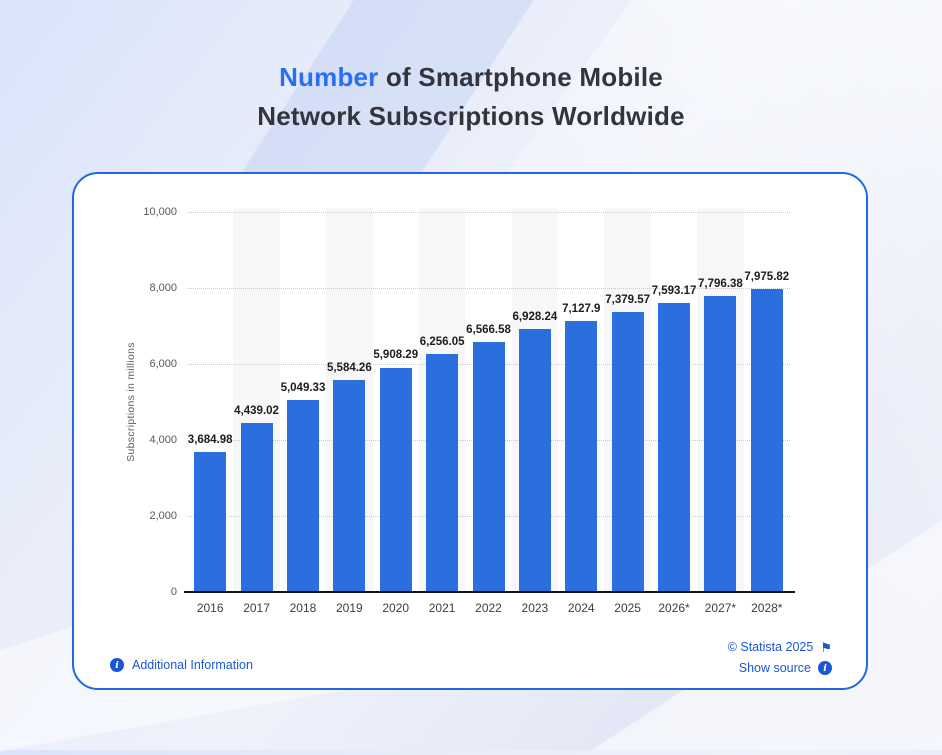 This screenshot has width=942, height=755. I want to click on additional-information-label: Additional Information, so click(192, 665).